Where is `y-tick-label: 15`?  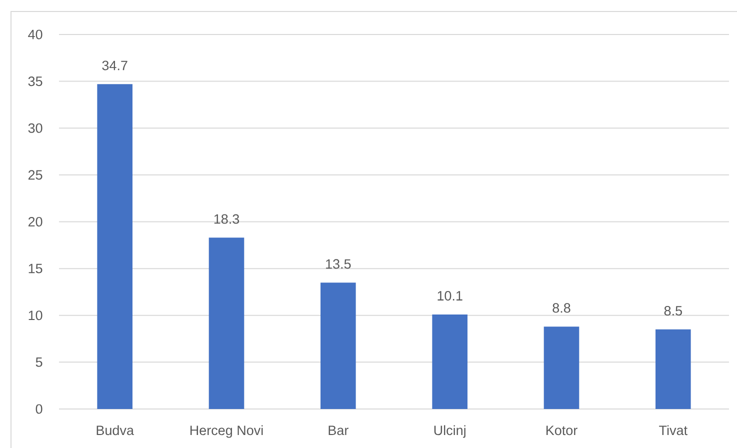 y-tick-label: 15 is located at coordinates (35, 269).